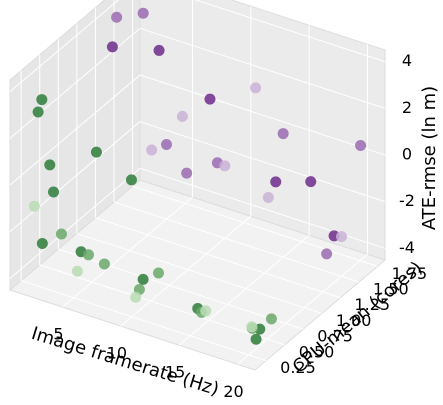 The height and width of the screenshot is (405, 443). I want to click on x-tick-label: 20, so click(233, 391).